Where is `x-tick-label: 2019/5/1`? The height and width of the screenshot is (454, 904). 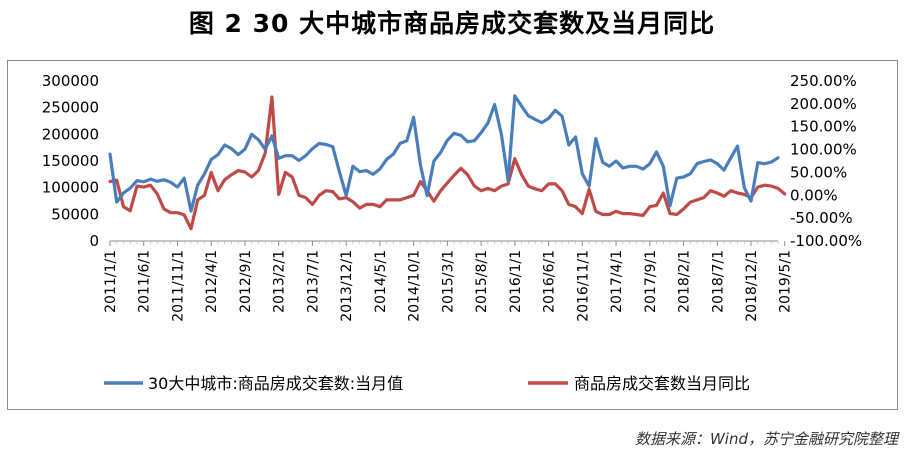 x-tick-label: 2019/5/1 is located at coordinates (786, 281).